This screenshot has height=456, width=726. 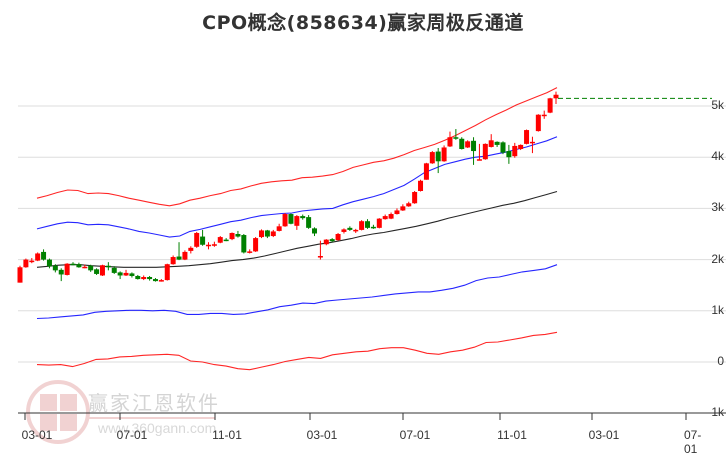 What do you see at coordinates (720, 361) in the screenshot?
I see `y-tick-label: 0` at bounding box center [720, 361].